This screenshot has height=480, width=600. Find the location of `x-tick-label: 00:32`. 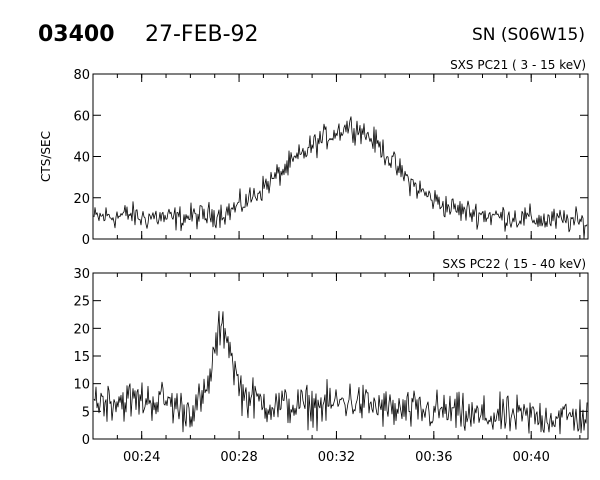

x-tick-label: 00:32 is located at coordinates (336, 457).